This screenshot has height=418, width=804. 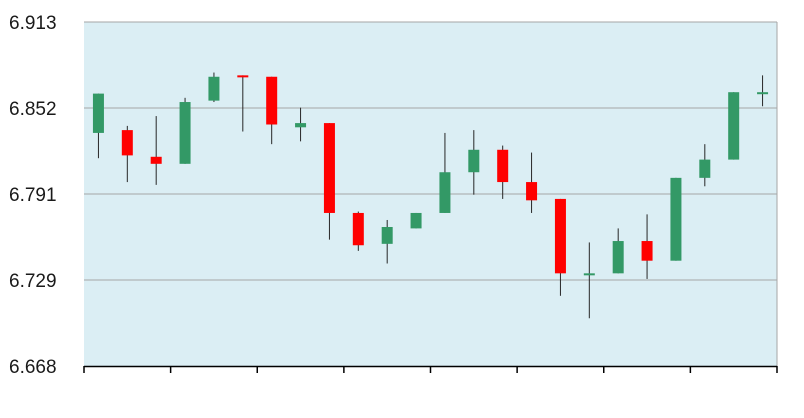 I want to click on y-tick-label: 6.729, so click(x=33, y=281).